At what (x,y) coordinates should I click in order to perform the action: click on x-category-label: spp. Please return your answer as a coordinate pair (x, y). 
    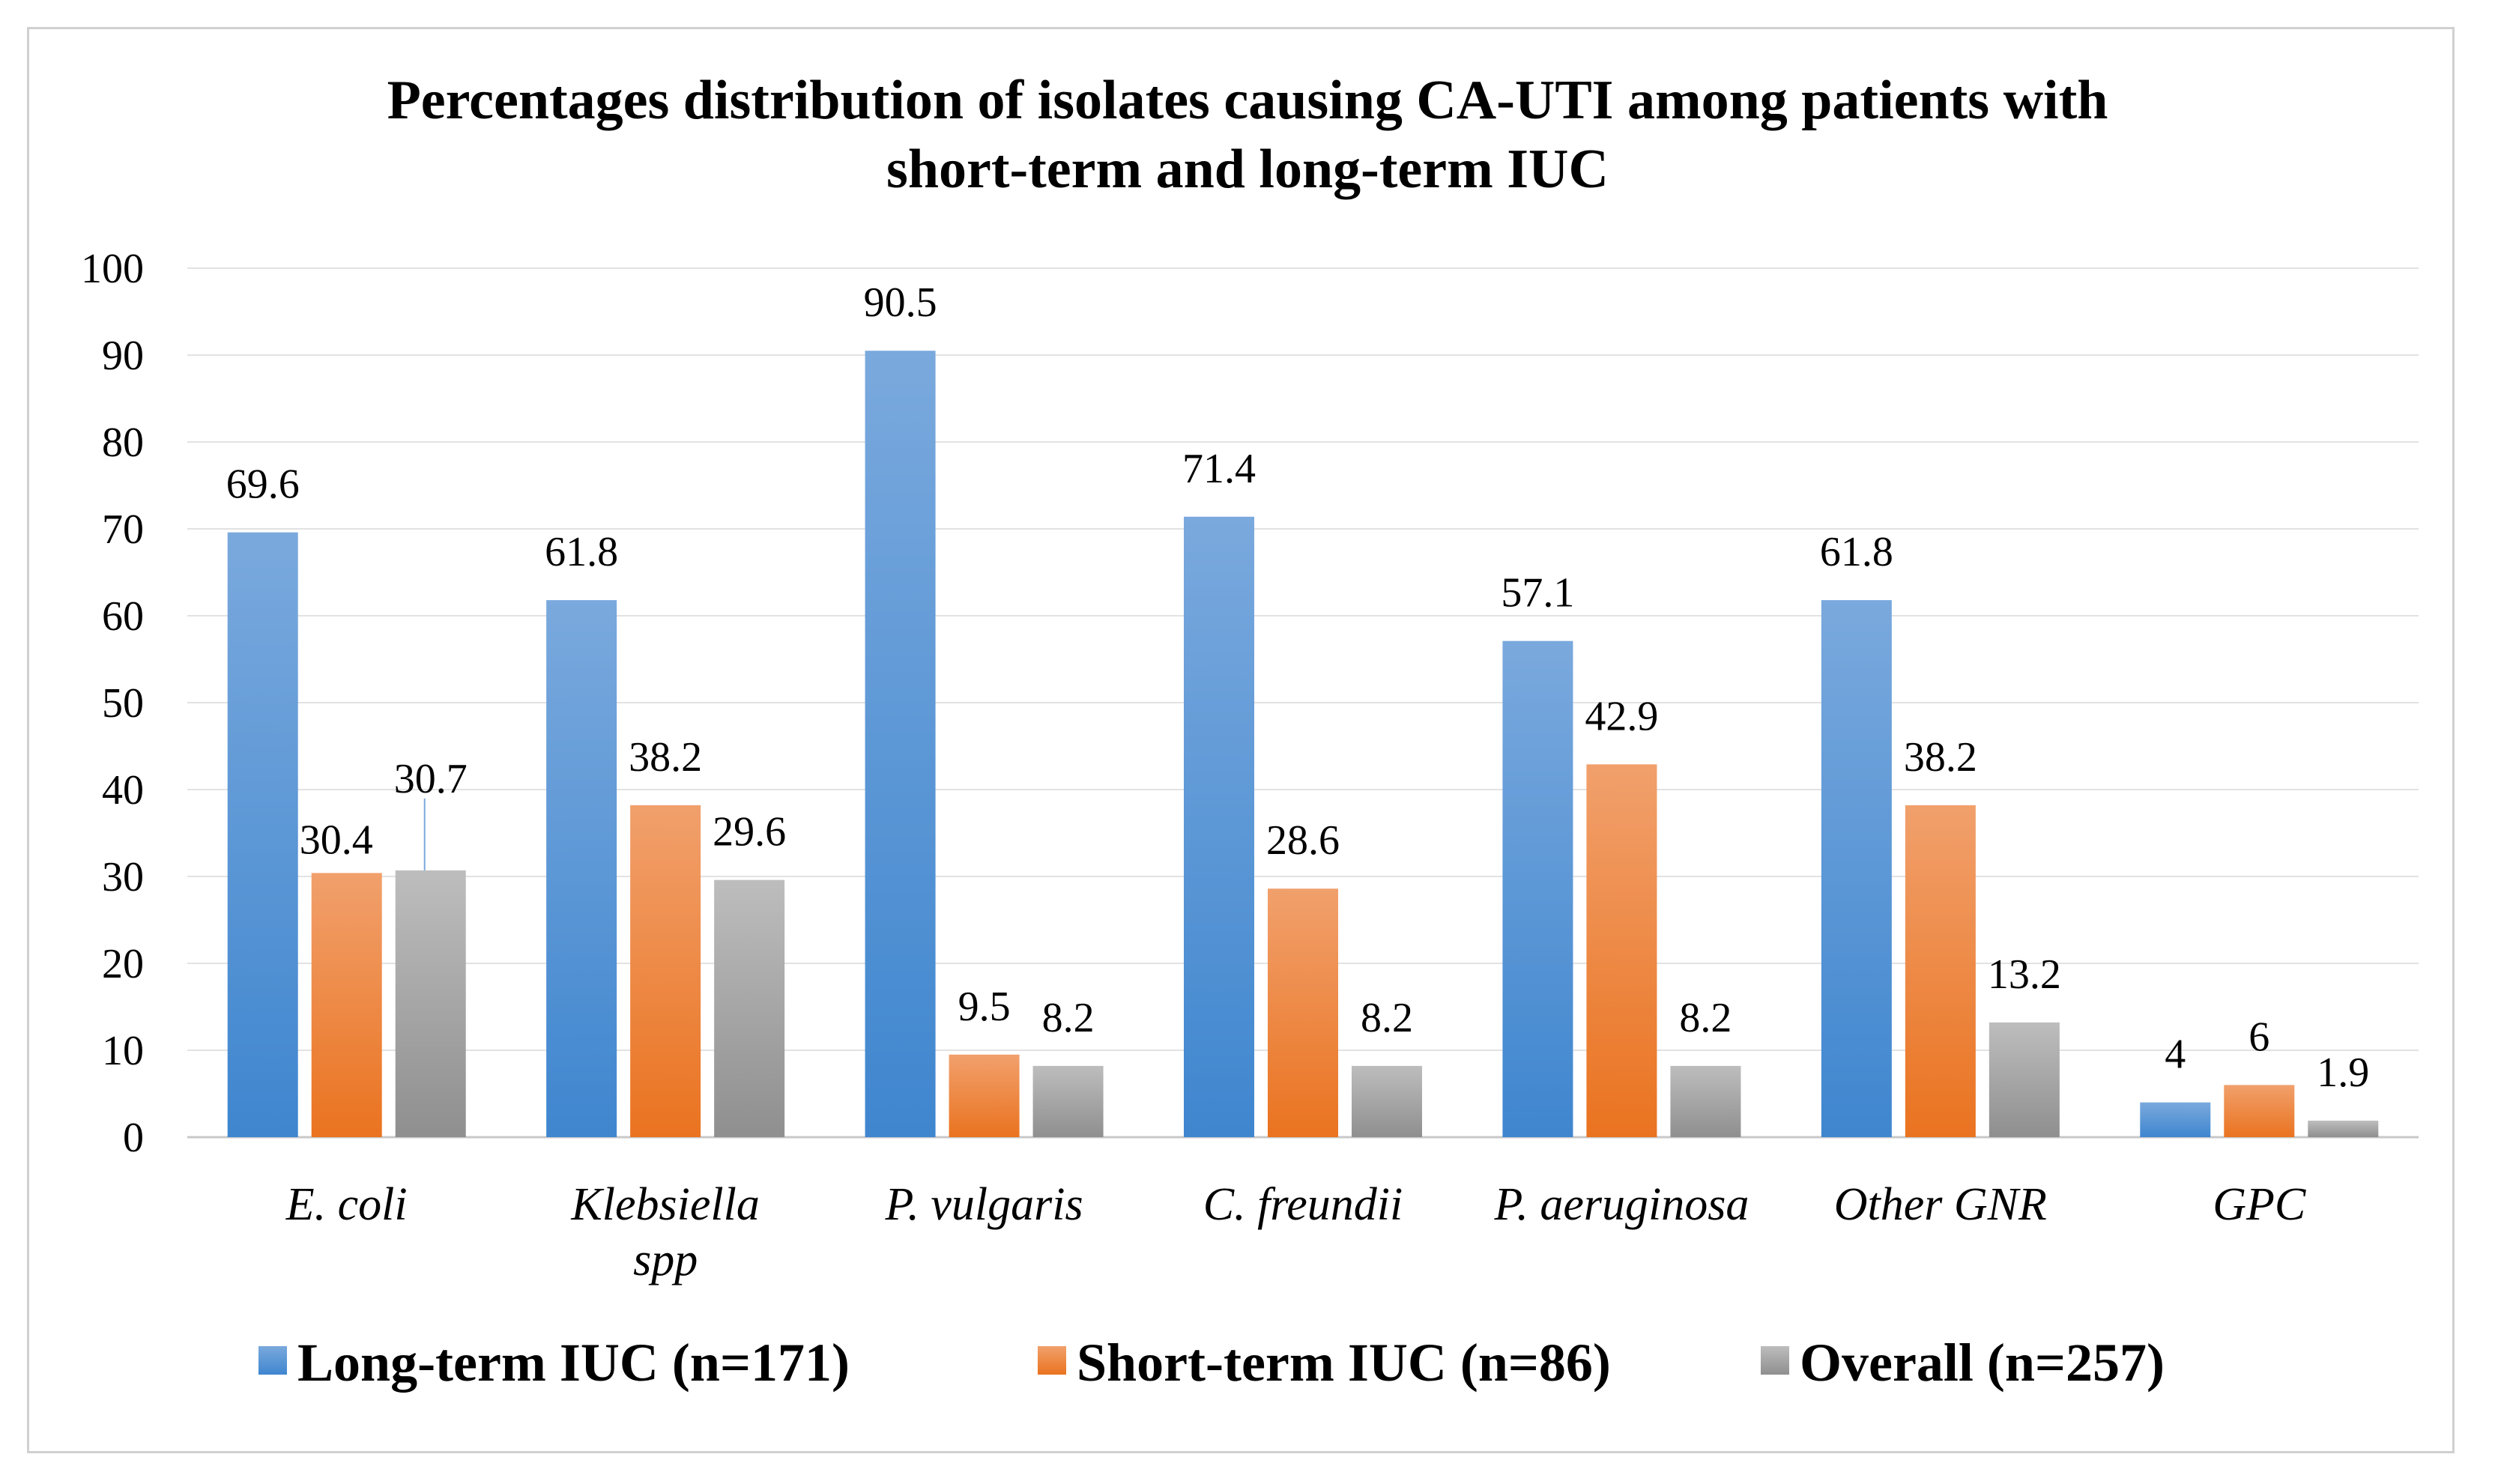
    Looking at the image, I should click on (665, 1260).